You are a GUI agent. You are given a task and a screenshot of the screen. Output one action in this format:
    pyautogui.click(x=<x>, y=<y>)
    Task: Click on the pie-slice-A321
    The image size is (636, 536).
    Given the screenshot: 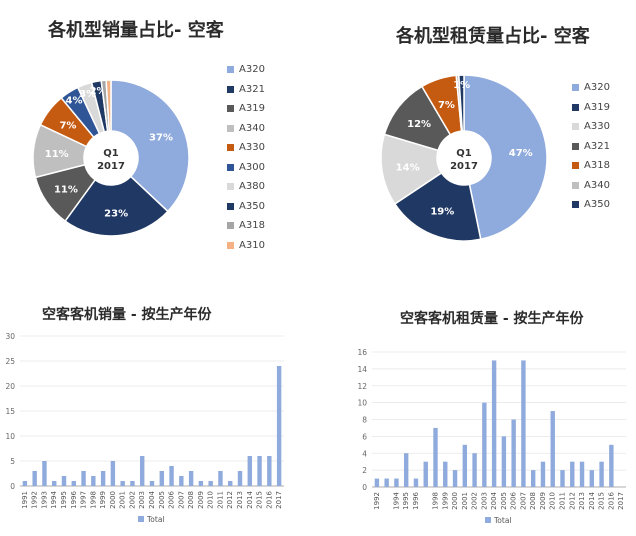 What is the action you would take?
    pyautogui.click(x=116, y=206)
    